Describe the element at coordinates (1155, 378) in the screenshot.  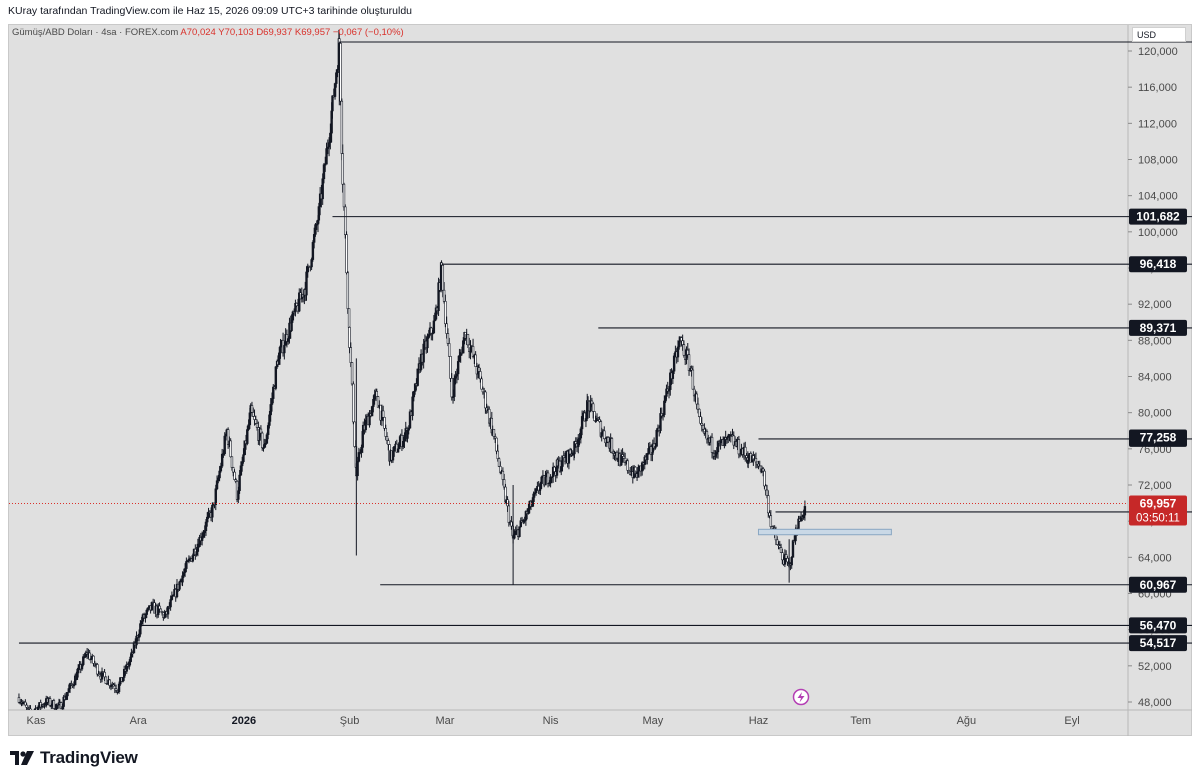
I see `y-tick-label: 84,000` at that location.